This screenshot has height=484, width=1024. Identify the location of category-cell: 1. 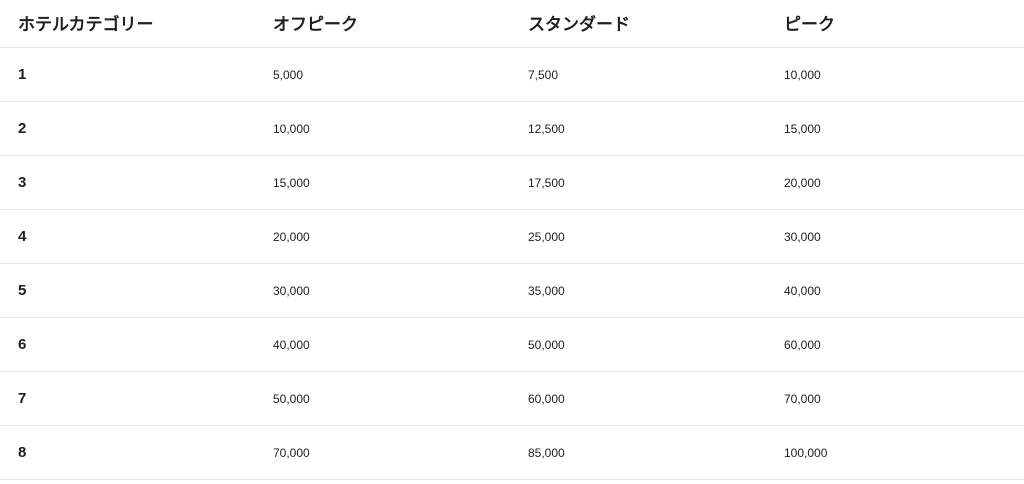
(127, 74).